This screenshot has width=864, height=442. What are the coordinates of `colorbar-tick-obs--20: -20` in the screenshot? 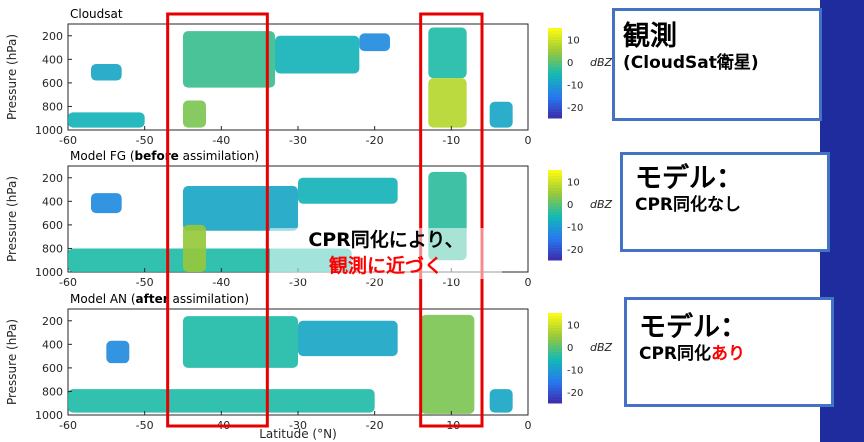 It's located at (575, 108).